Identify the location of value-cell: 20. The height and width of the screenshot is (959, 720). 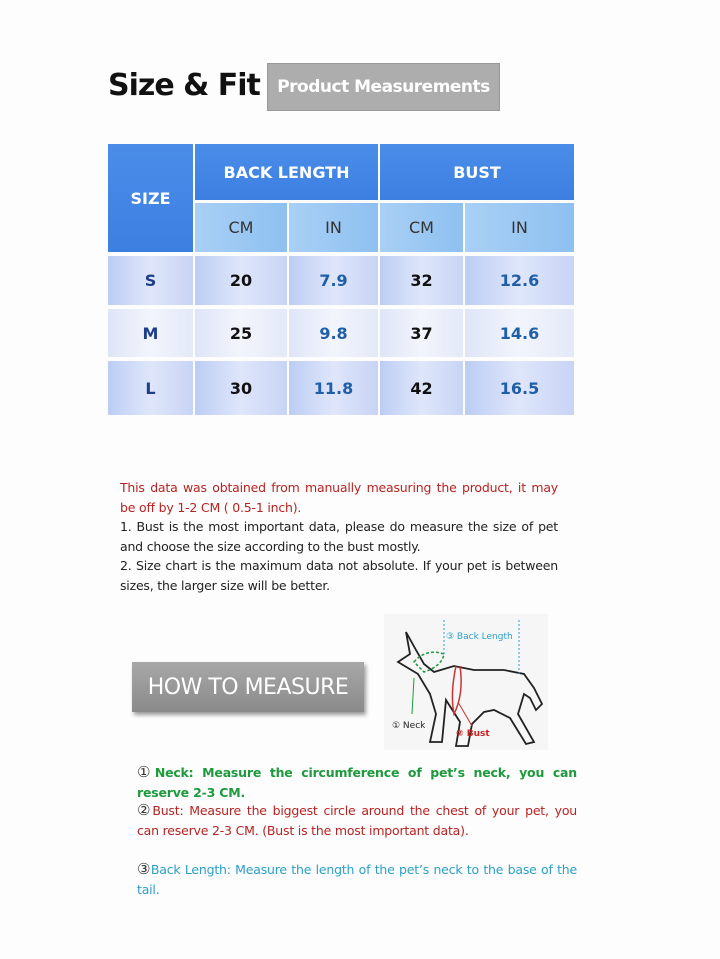
(241, 280).